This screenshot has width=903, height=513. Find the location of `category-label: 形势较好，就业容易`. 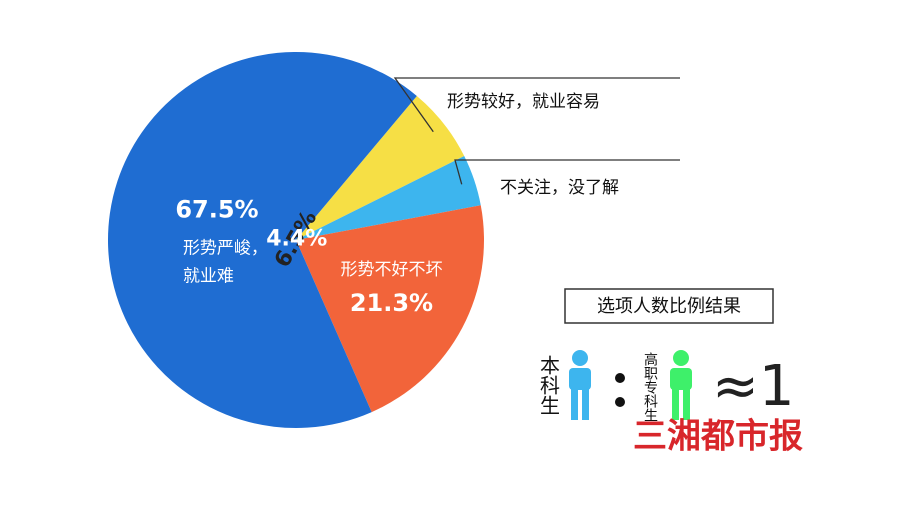

category-label: 形势较好，就业容易 is located at coordinates (523, 102).